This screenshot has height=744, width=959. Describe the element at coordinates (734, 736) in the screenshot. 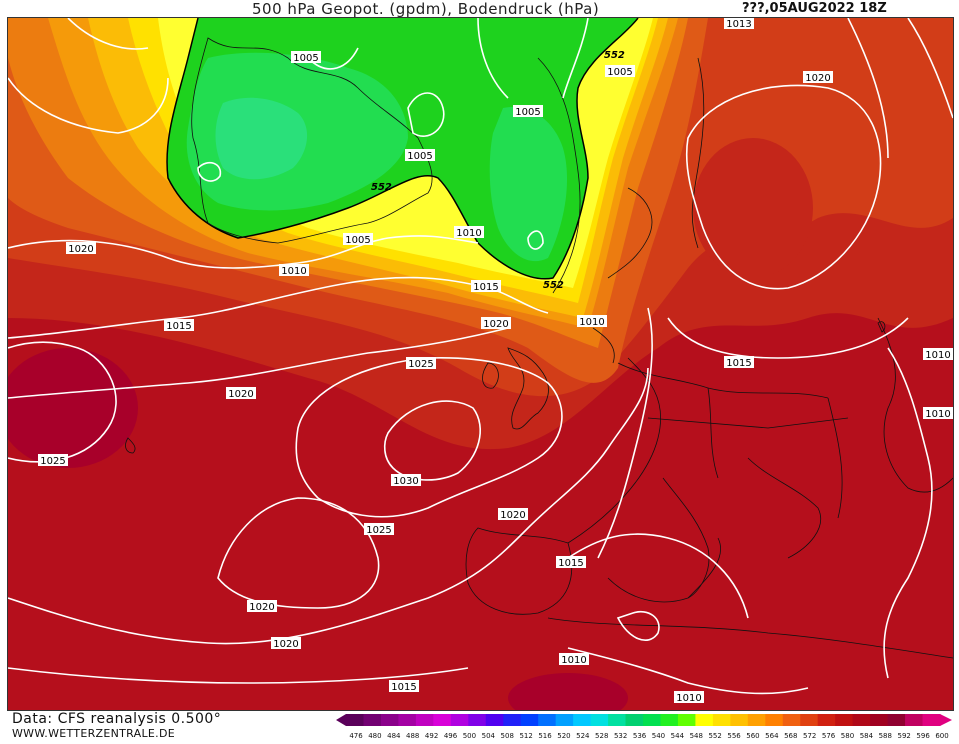

I see `legend-tick-label: 556` at that location.